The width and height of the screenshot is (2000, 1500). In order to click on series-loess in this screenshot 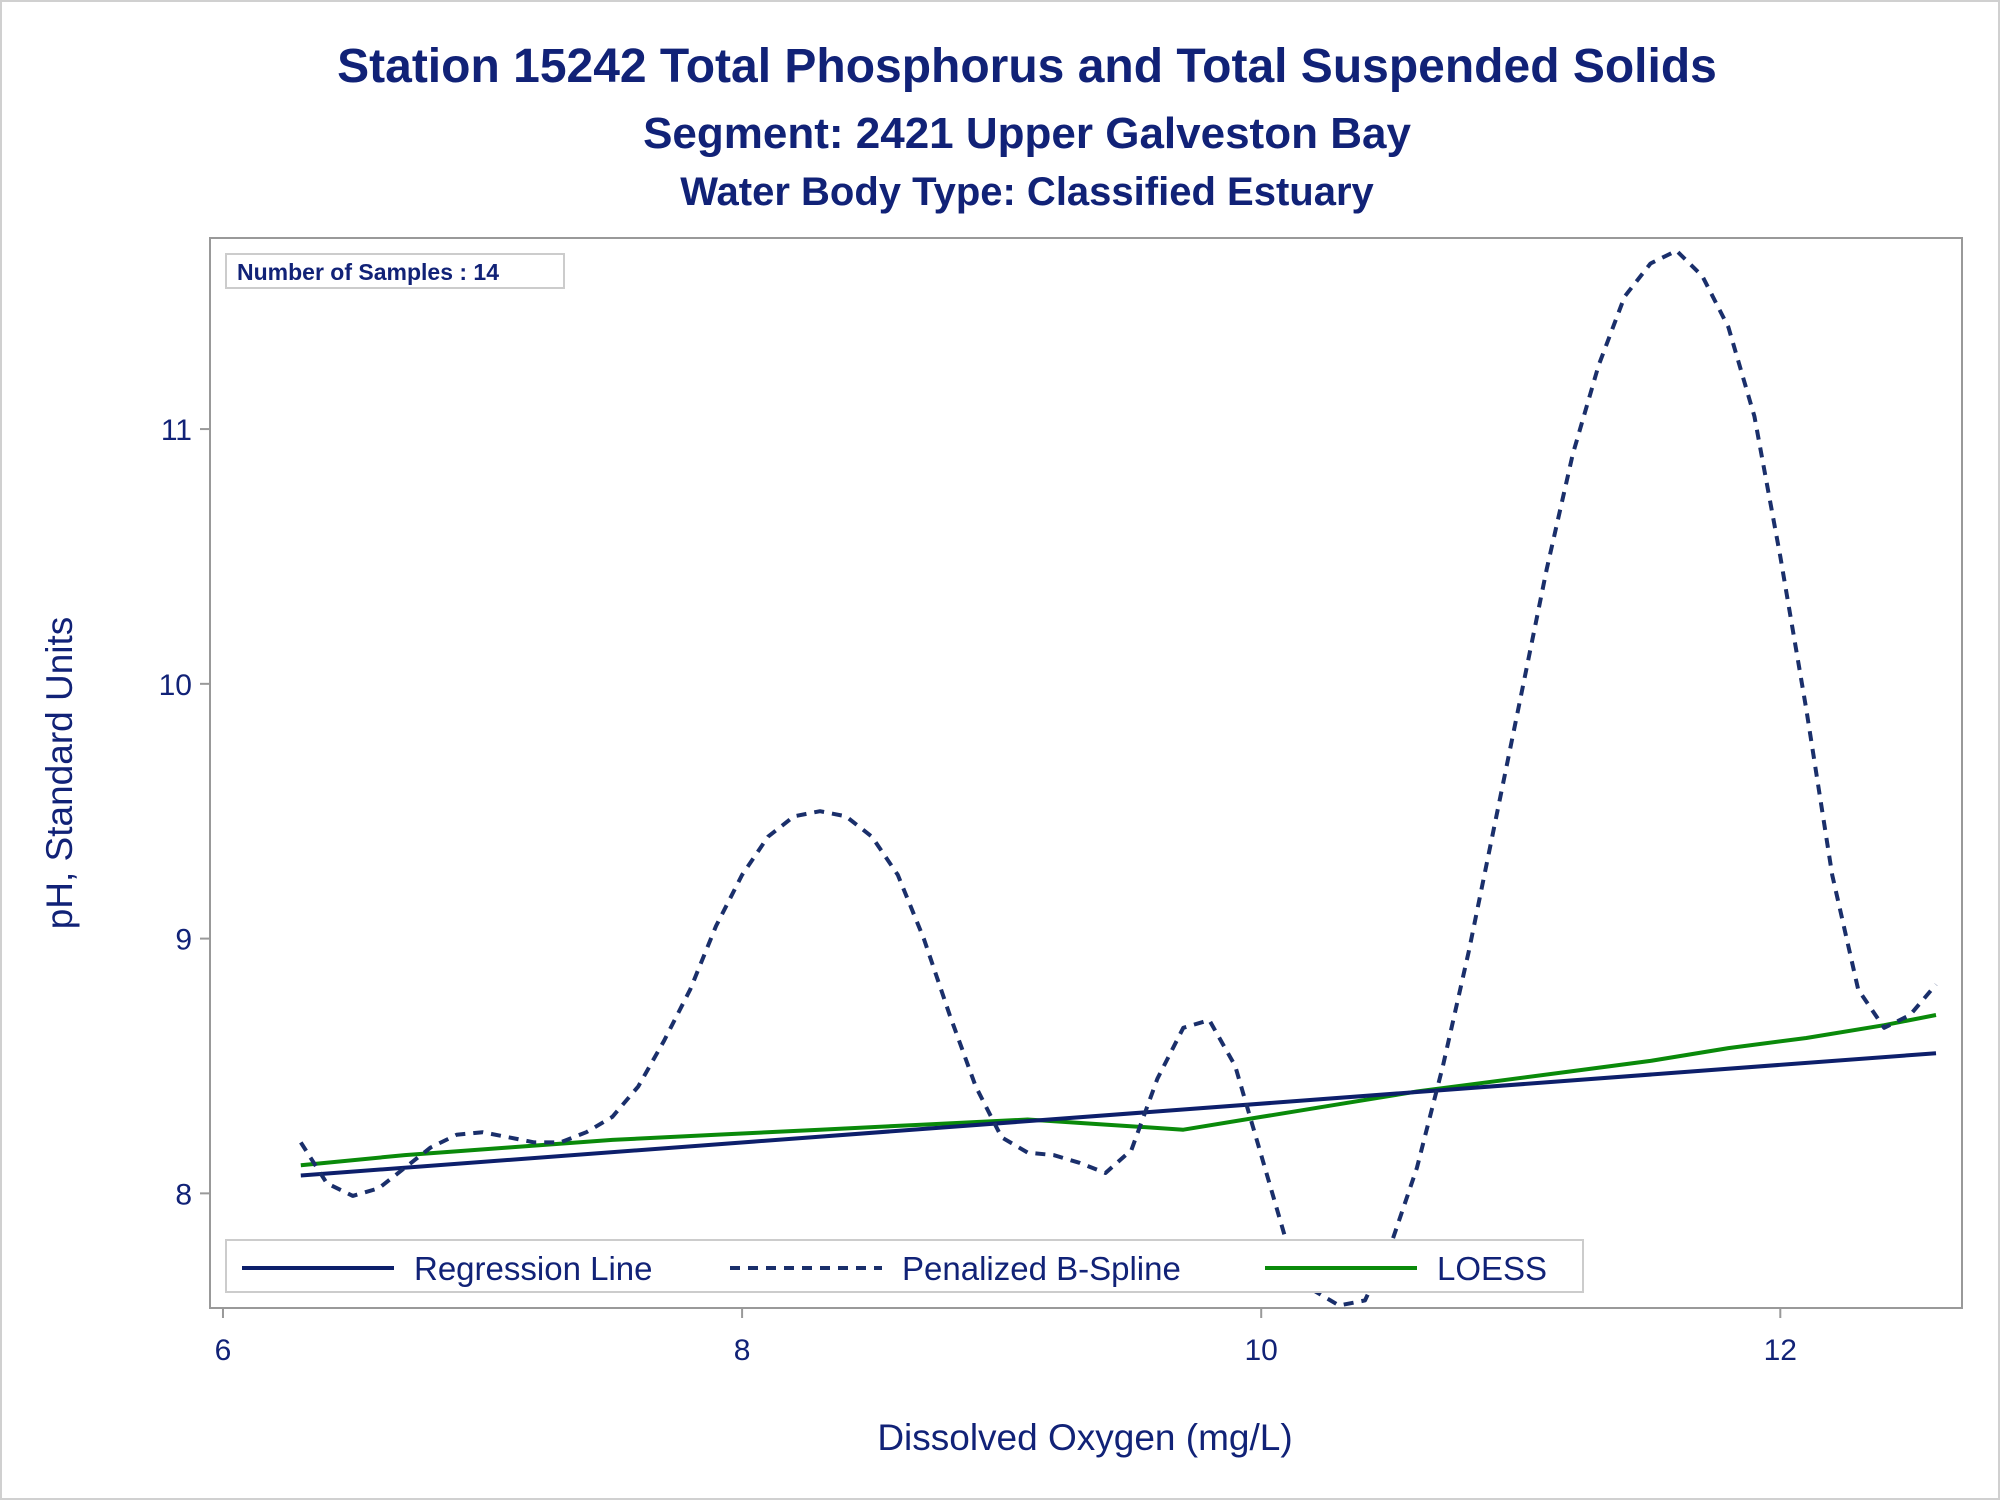, I will do `click(1118, 1090)`.